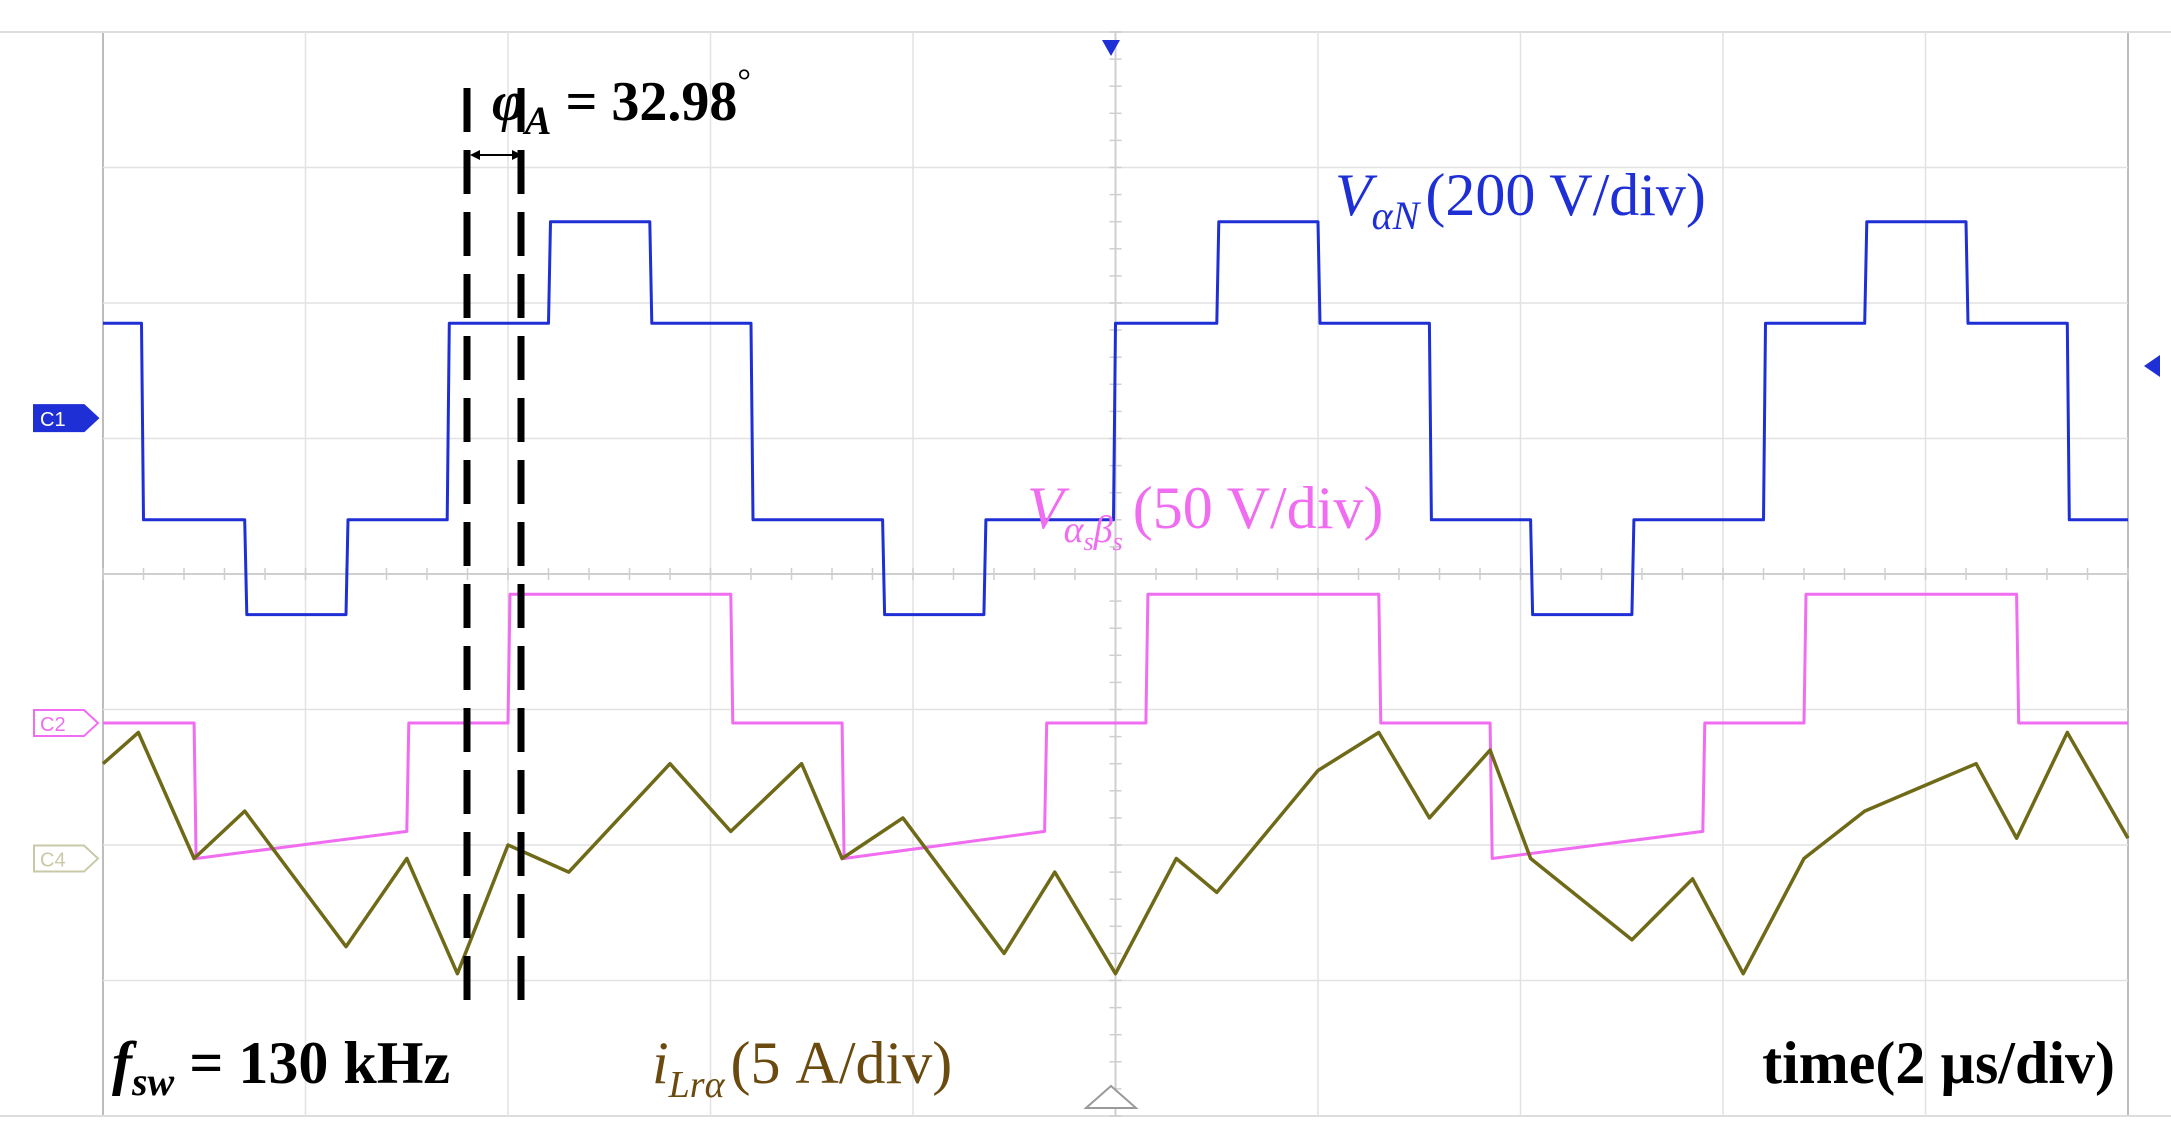  Describe the element at coordinates (1074, 530) in the screenshot. I see `legend-vab-sub1: α` at that location.